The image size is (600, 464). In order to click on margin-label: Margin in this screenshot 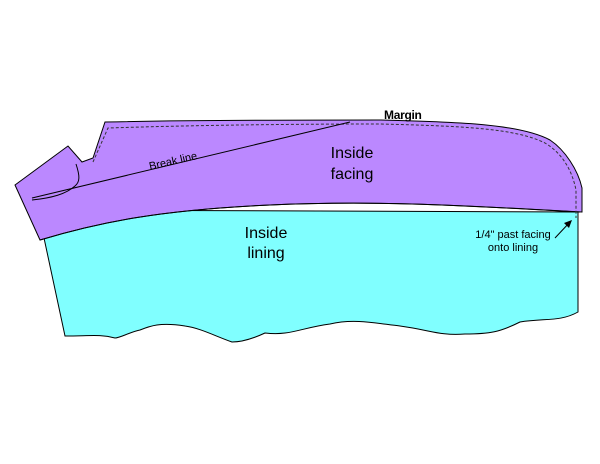, I will do `click(403, 115)`.